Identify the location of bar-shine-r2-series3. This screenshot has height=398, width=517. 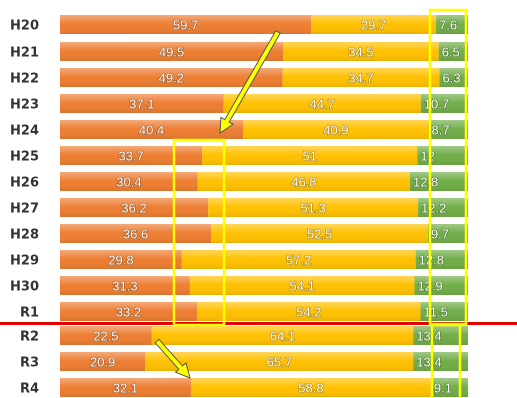
(440, 335).